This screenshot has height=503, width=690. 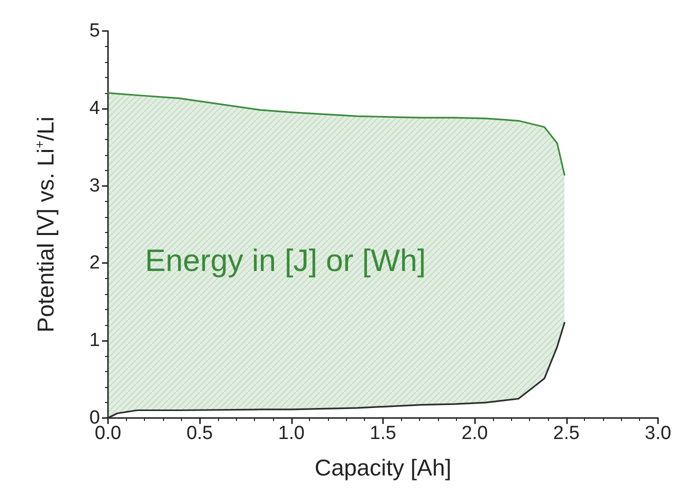 I want to click on y-tick-label: 3, so click(x=94, y=185).